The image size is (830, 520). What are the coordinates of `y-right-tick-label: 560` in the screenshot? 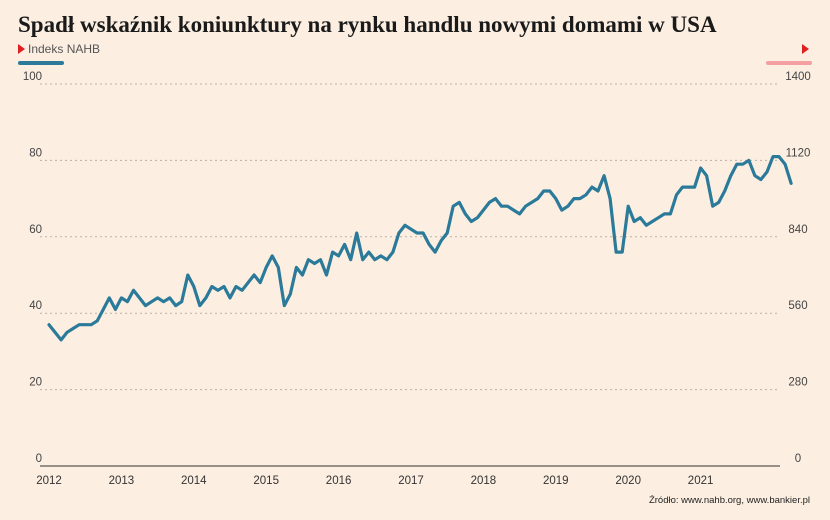 It's located at (797, 306).